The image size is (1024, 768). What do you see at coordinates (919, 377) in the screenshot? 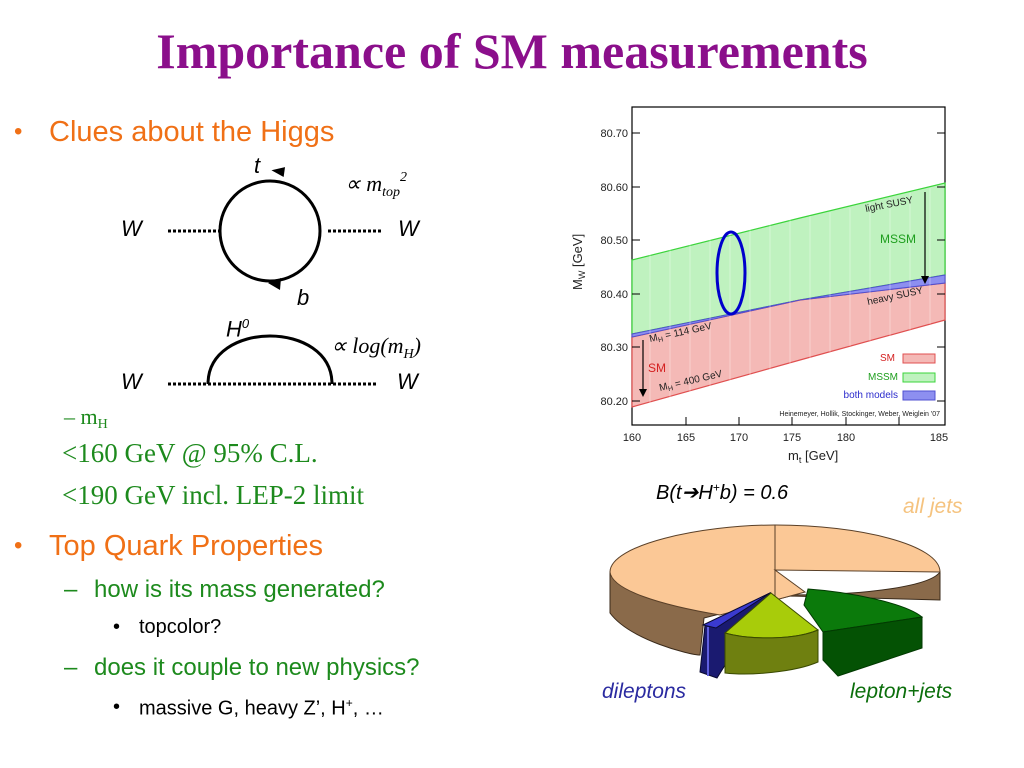
I see `legend-swatch-mssm` at bounding box center [919, 377].